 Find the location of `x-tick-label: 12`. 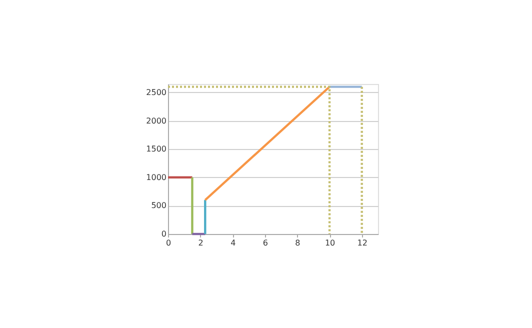

x-tick-label: 12 is located at coordinates (362, 243).